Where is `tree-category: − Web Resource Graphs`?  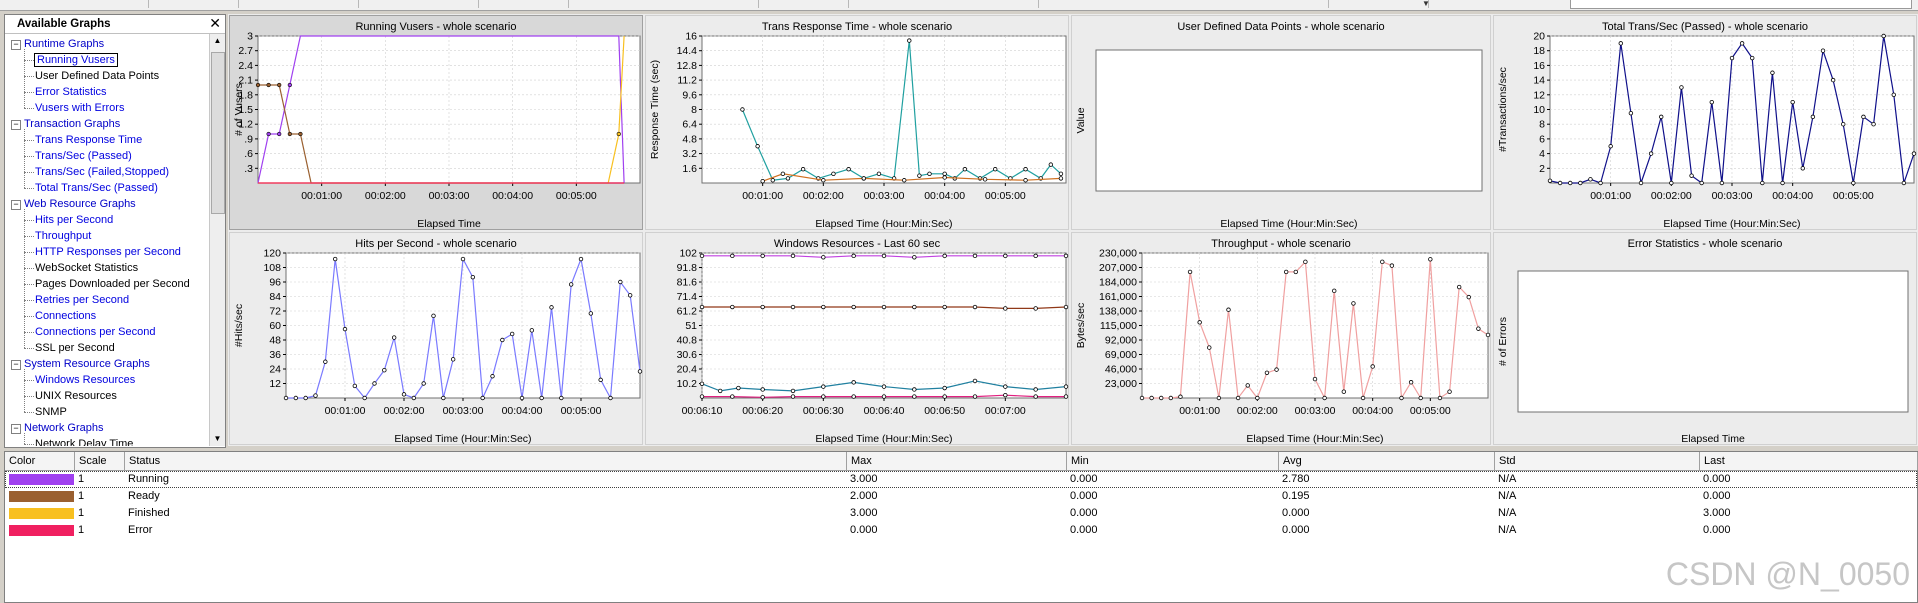
tree-category: − Web Resource Graphs is located at coordinates (73, 204).